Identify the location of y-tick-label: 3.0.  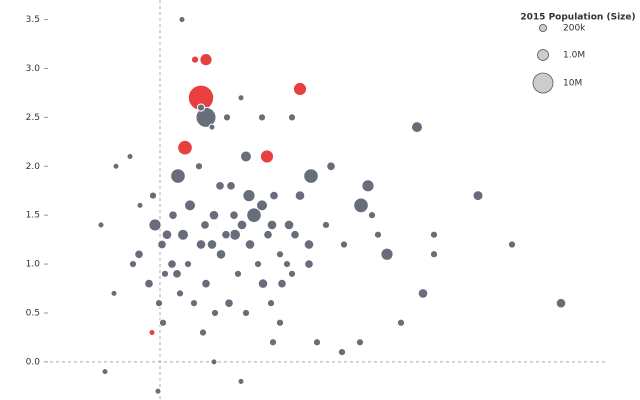
(33, 69).